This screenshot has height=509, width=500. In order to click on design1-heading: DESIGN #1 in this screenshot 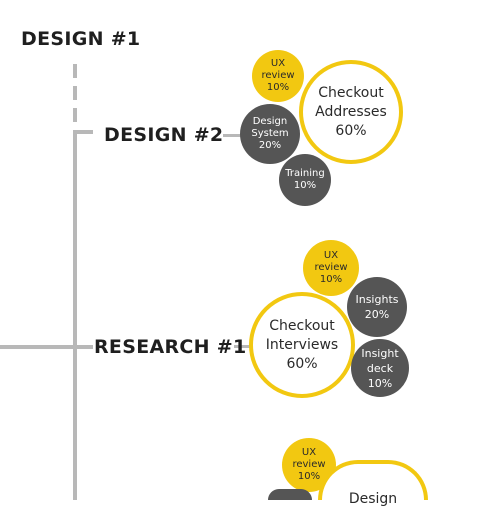, I will do `click(81, 39)`.